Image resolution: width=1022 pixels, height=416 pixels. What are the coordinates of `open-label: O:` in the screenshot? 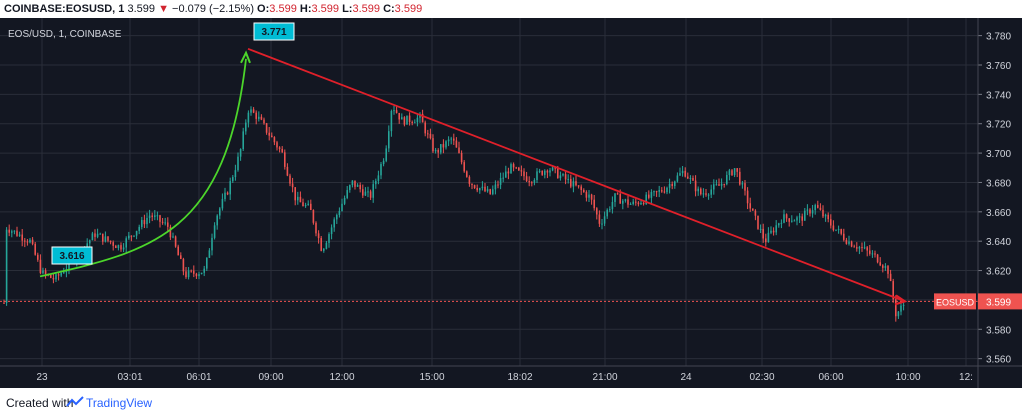 It's located at (263, 9).